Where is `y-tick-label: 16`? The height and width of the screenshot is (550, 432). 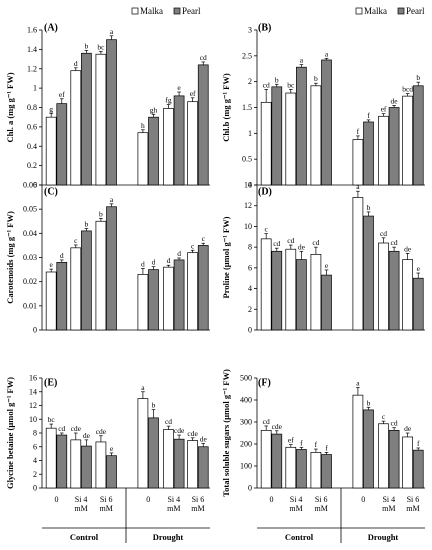 y-tick-label: 16 is located at coordinates (33, 378).